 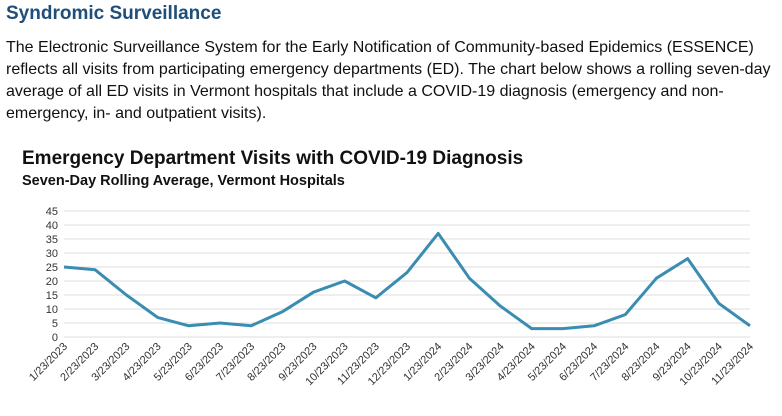 I want to click on y-tick-label: 0, so click(x=55, y=338).